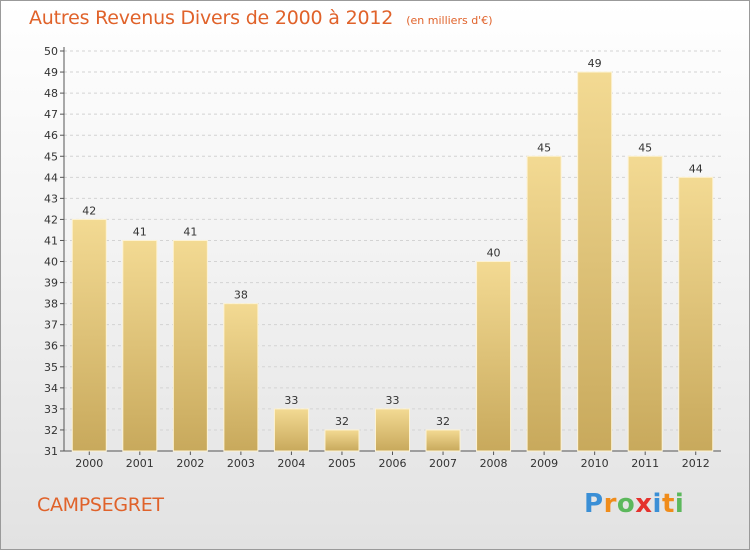 The height and width of the screenshot is (550, 750). I want to click on x-tick-label-2000: 2000, so click(89, 463).